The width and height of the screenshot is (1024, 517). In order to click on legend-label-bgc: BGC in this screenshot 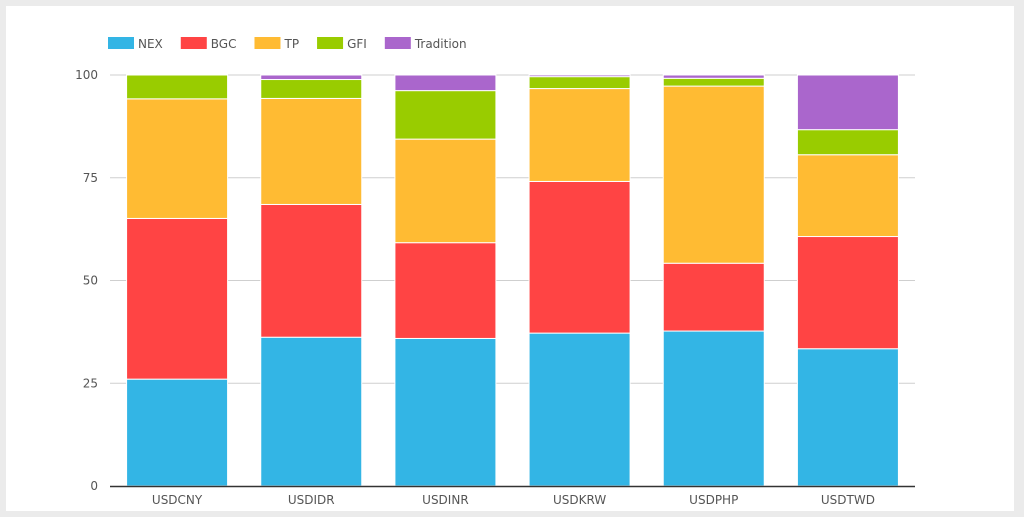, I will do `click(224, 44)`.